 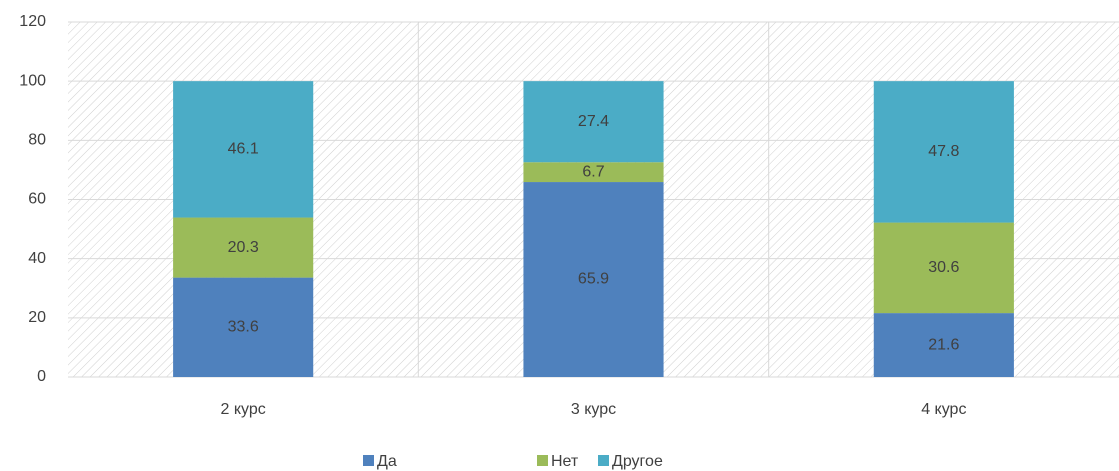 What do you see at coordinates (32, 21) in the screenshot?
I see `y-tick-label: 120` at bounding box center [32, 21].